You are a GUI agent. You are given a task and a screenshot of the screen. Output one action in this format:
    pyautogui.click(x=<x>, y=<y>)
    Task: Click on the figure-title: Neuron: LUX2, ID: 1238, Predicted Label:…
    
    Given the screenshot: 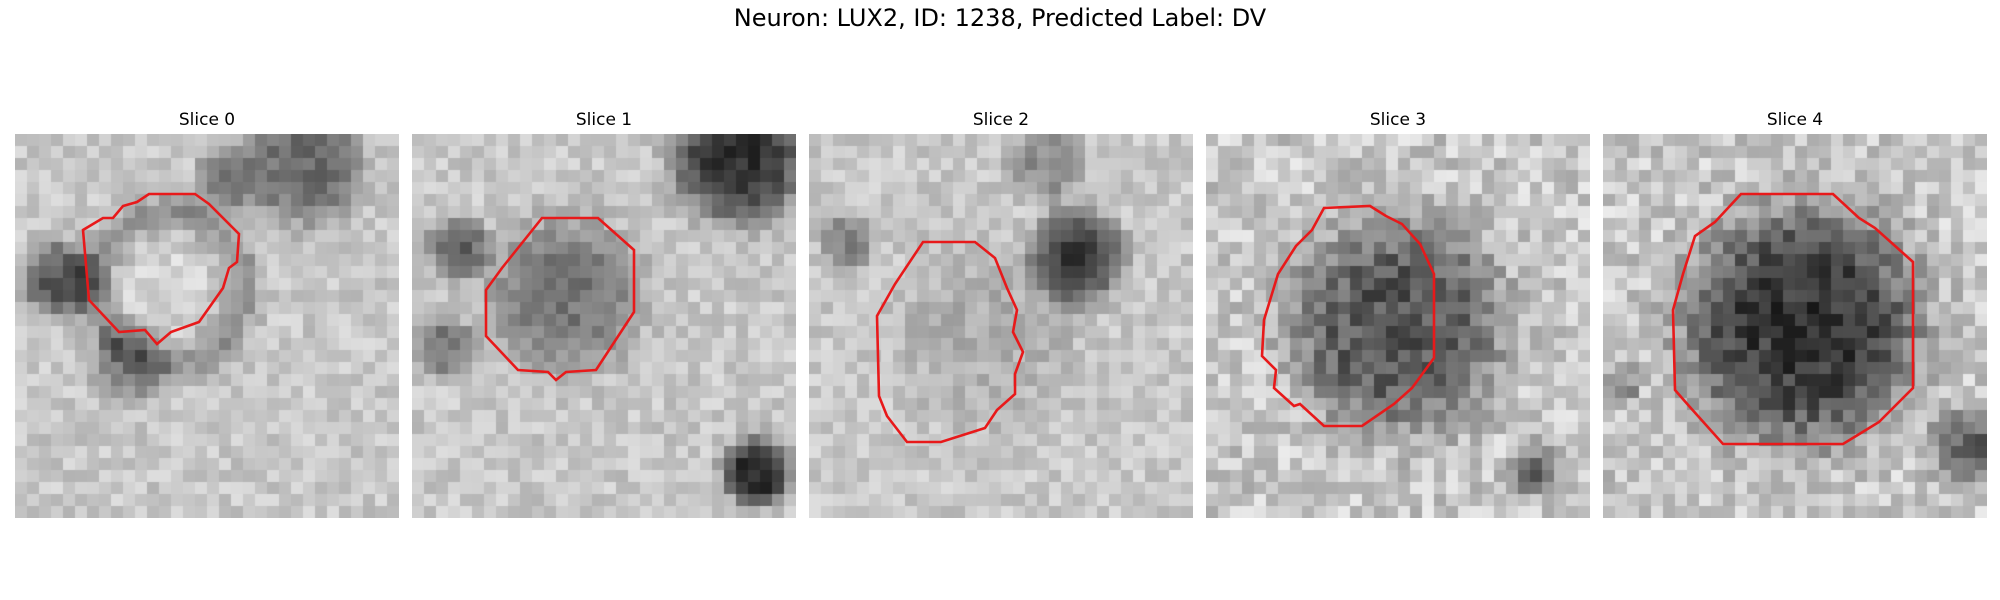 What is the action you would take?
    pyautogui.click(x=1000, y=18)
    